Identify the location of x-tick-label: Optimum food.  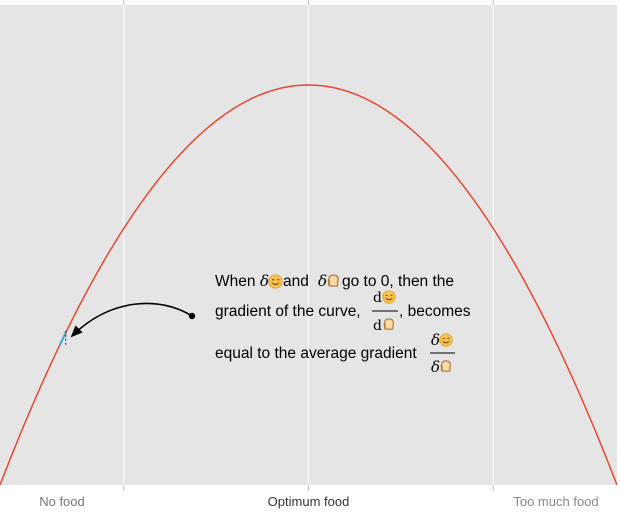
(309, 501).